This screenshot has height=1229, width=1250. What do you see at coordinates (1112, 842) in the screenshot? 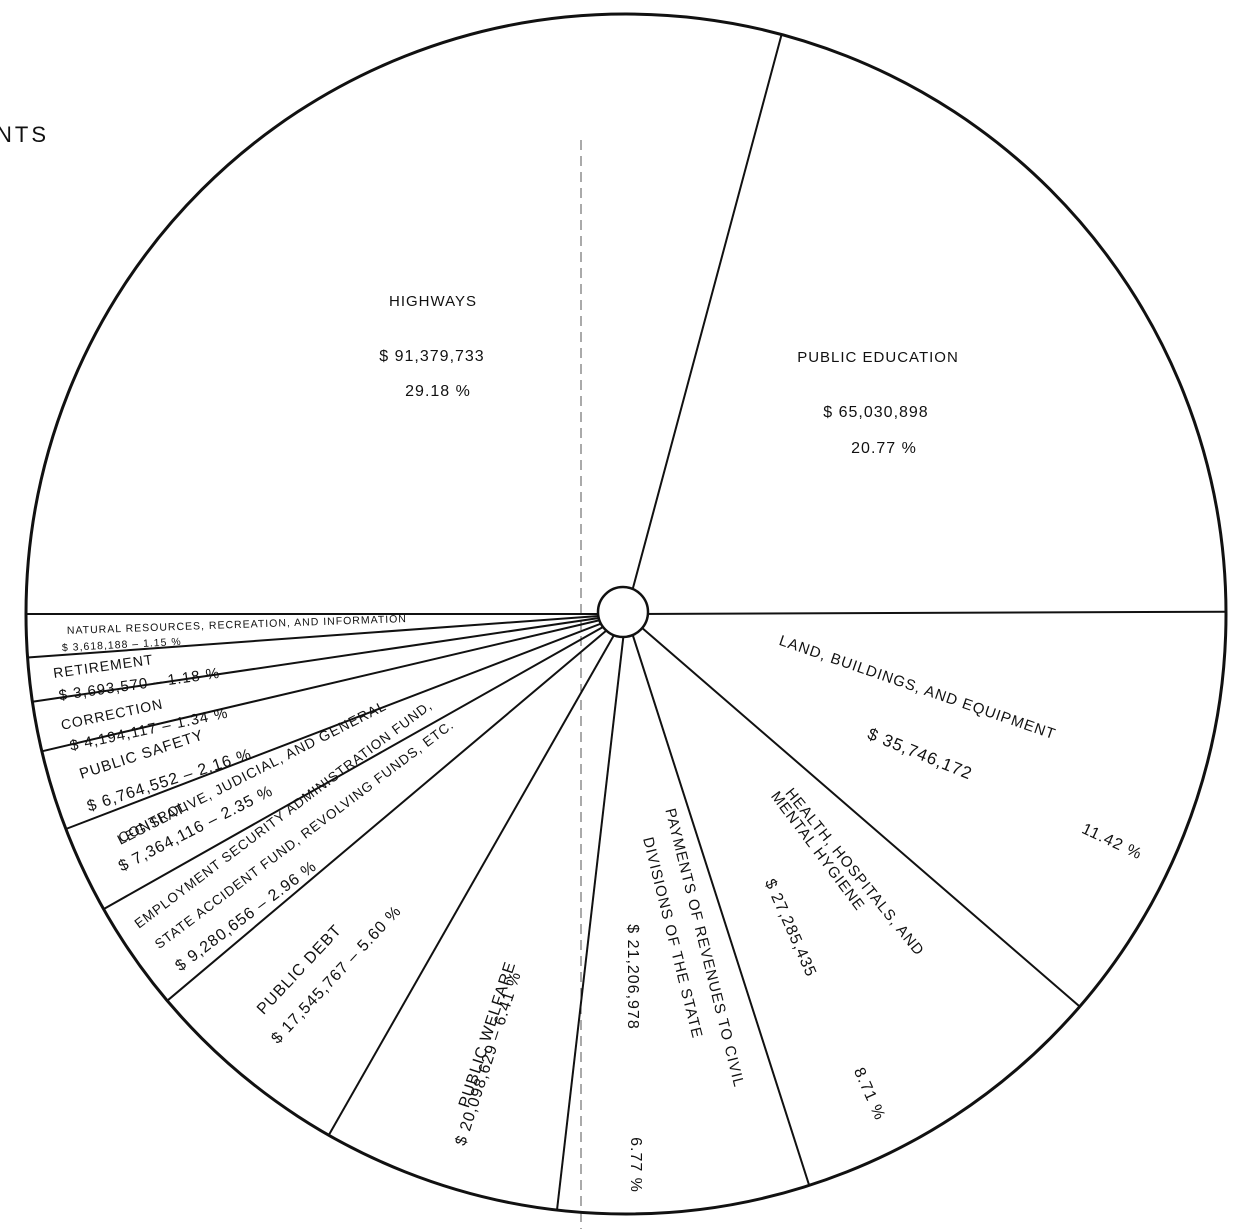
I see `slice-percent: 11.42 %` at bounding box center [1112, 842].